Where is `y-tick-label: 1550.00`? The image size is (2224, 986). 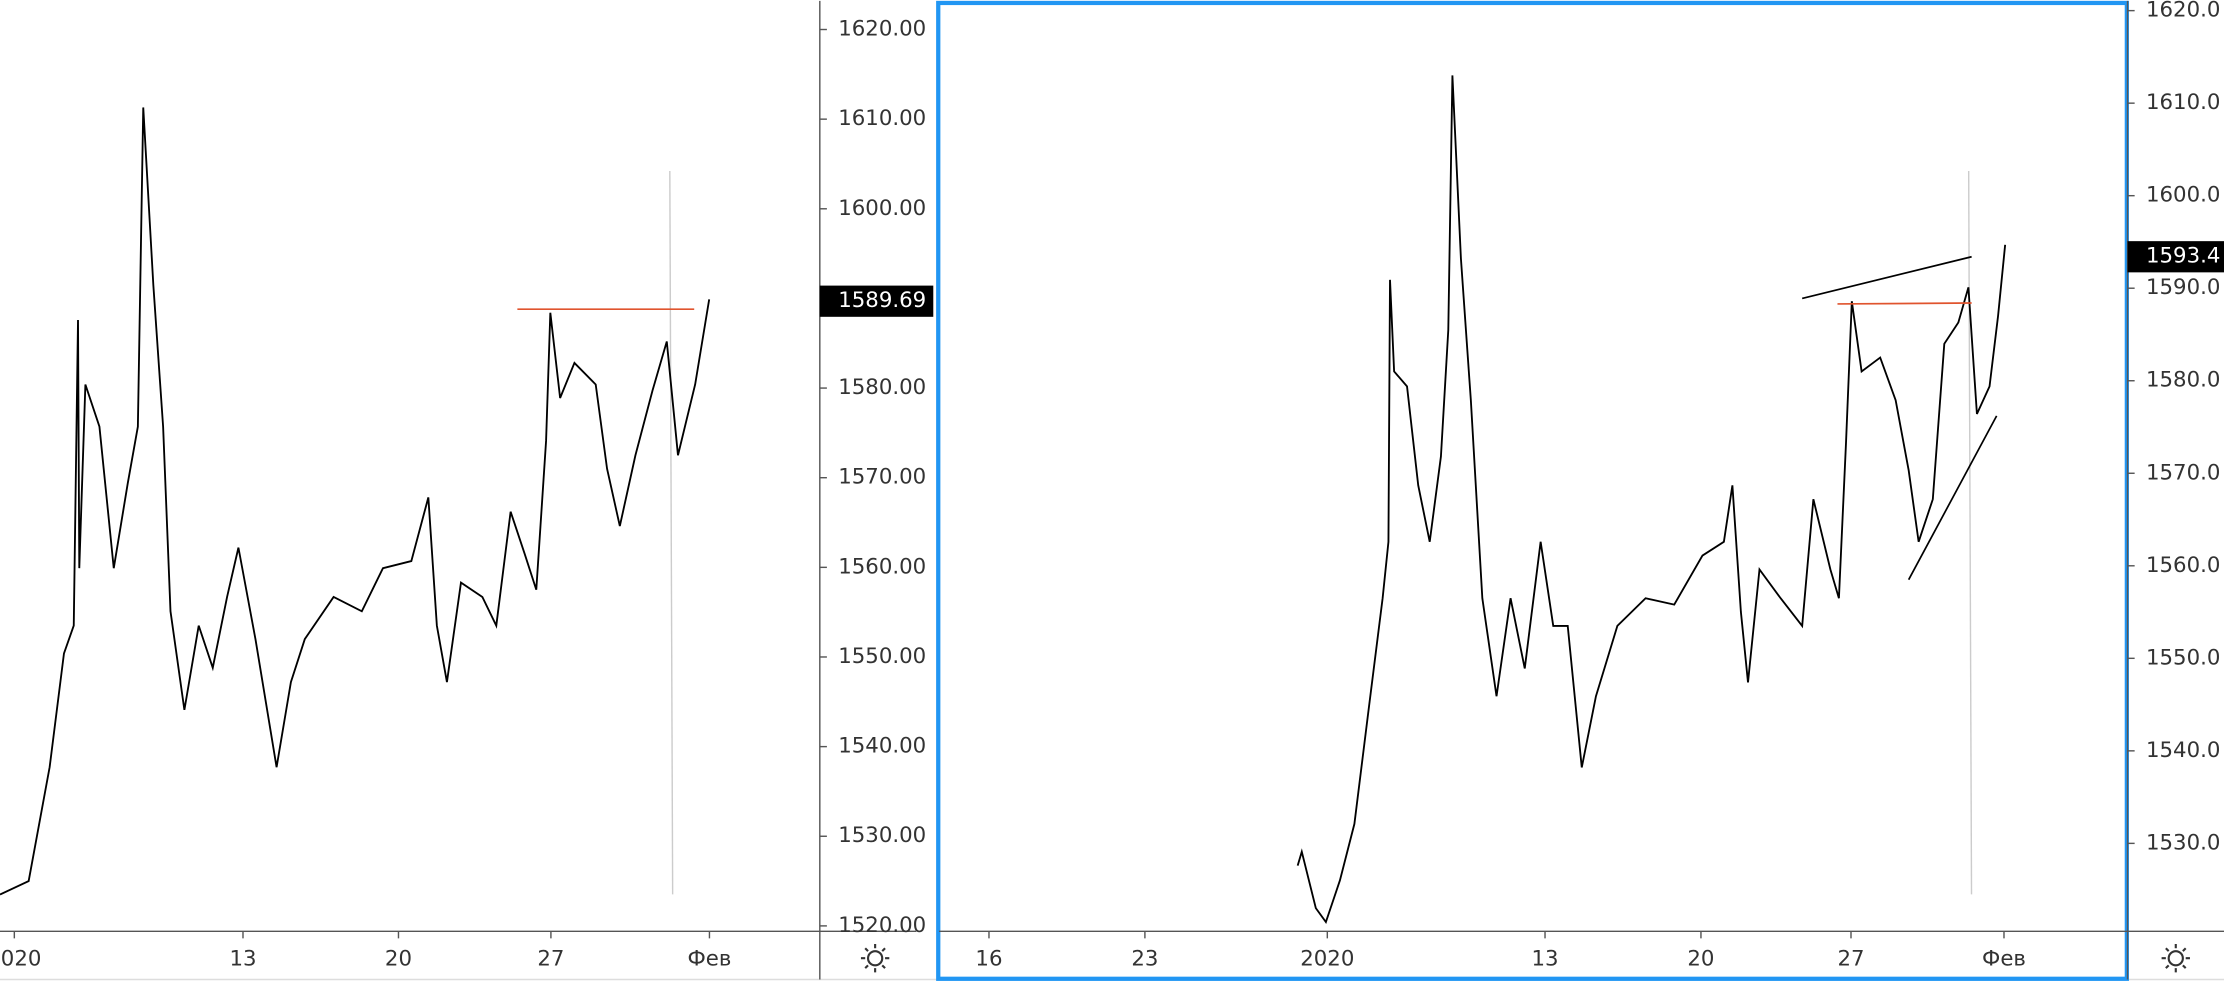 y-tick-label: 1550.00 is located at coordinates (882, 656).